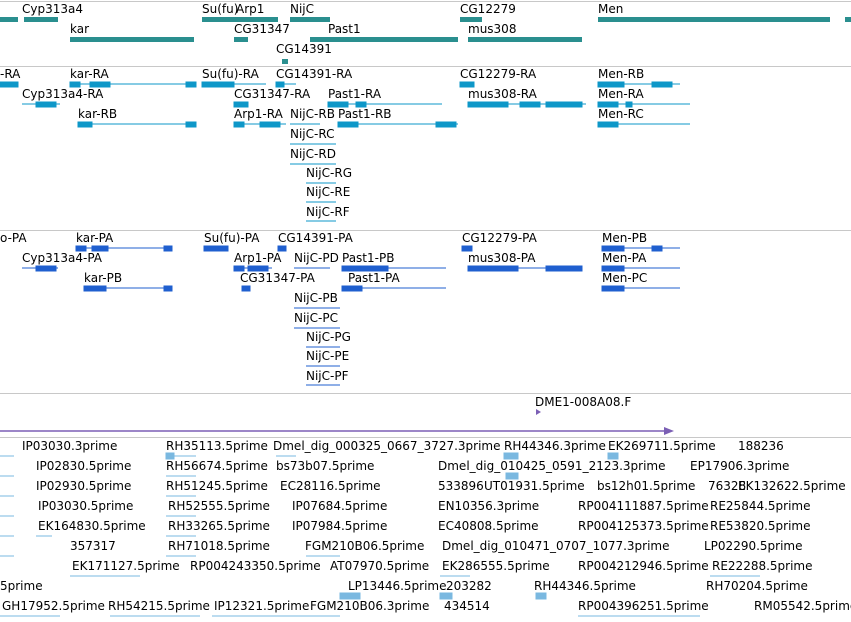  What do you see at coordinates (277, 278) in the screenshot?
I see `protein-label: CG31347-PA` at bounding box center [277, 278].